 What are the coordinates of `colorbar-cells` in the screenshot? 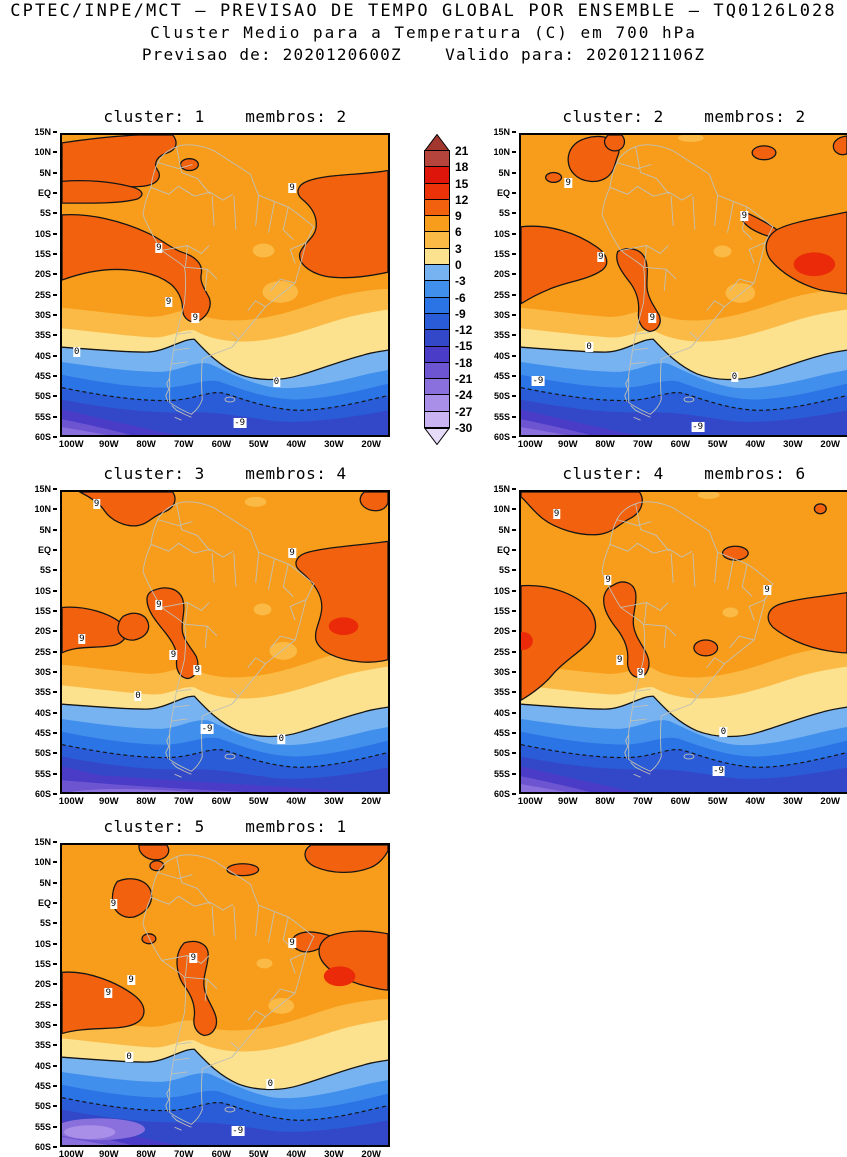 It's located at (437, 289).